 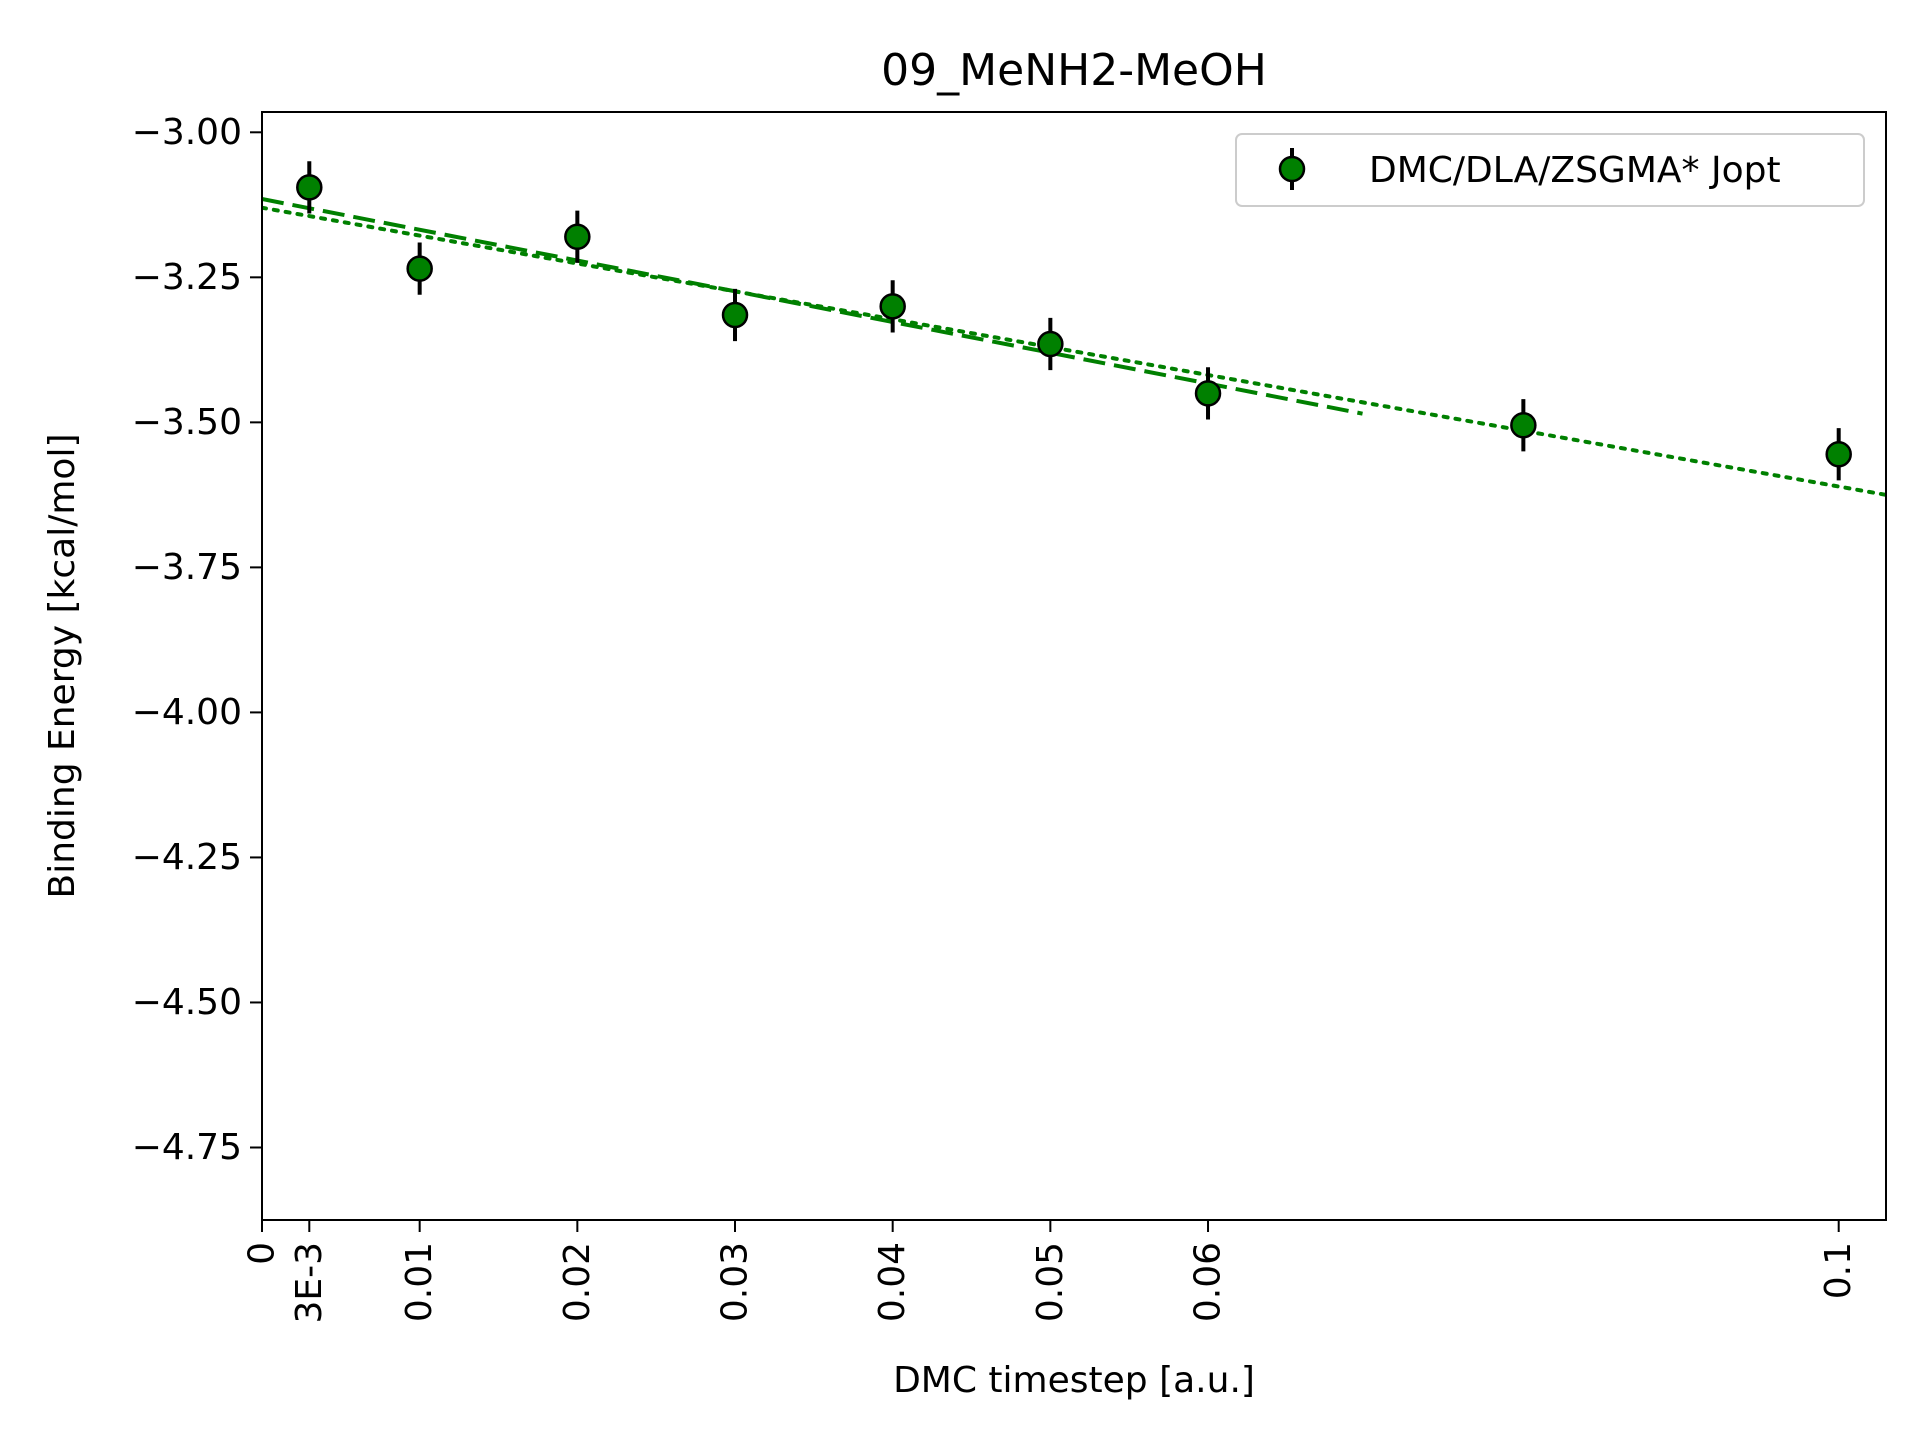 What do you see at coordinates (1208, 1282) in the screenshot?
I see `x-tick-label: 0.06` at bounding box center [1208, 1282].